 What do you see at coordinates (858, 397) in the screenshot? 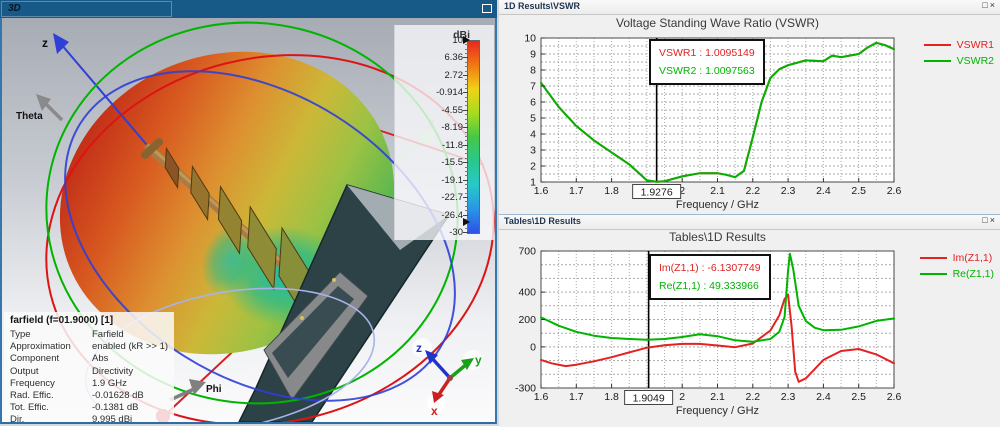
I see `chart-text: 2.5` at bounding box center [858, 397].